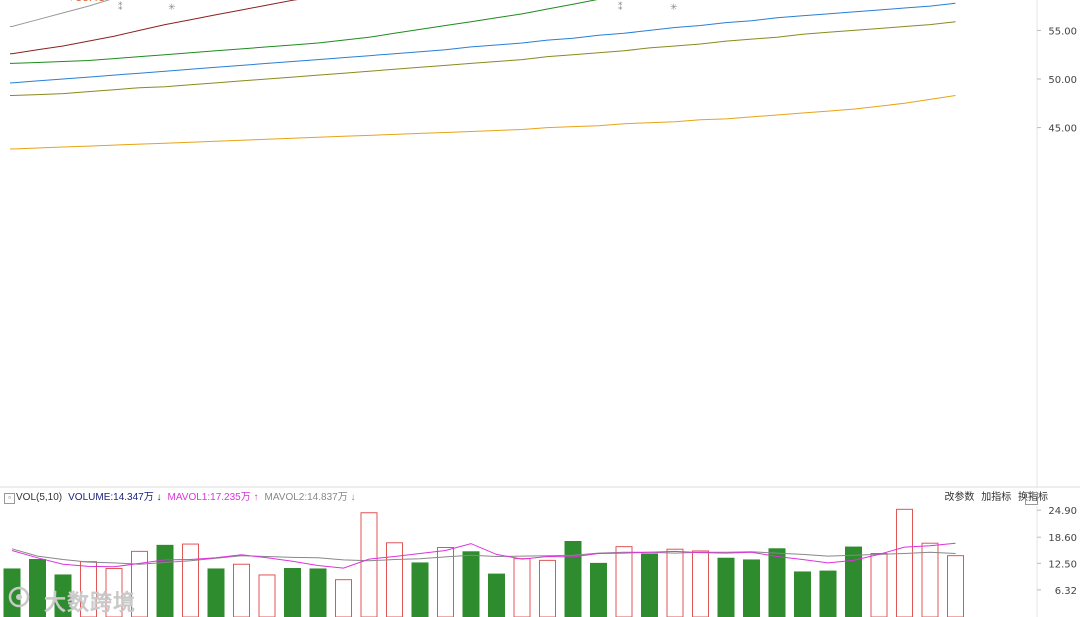 Image resolution: width=1080 pixels, height=617 pixels. I want to click on legend-vol-params: VOL(5,10), so click(39, 497).